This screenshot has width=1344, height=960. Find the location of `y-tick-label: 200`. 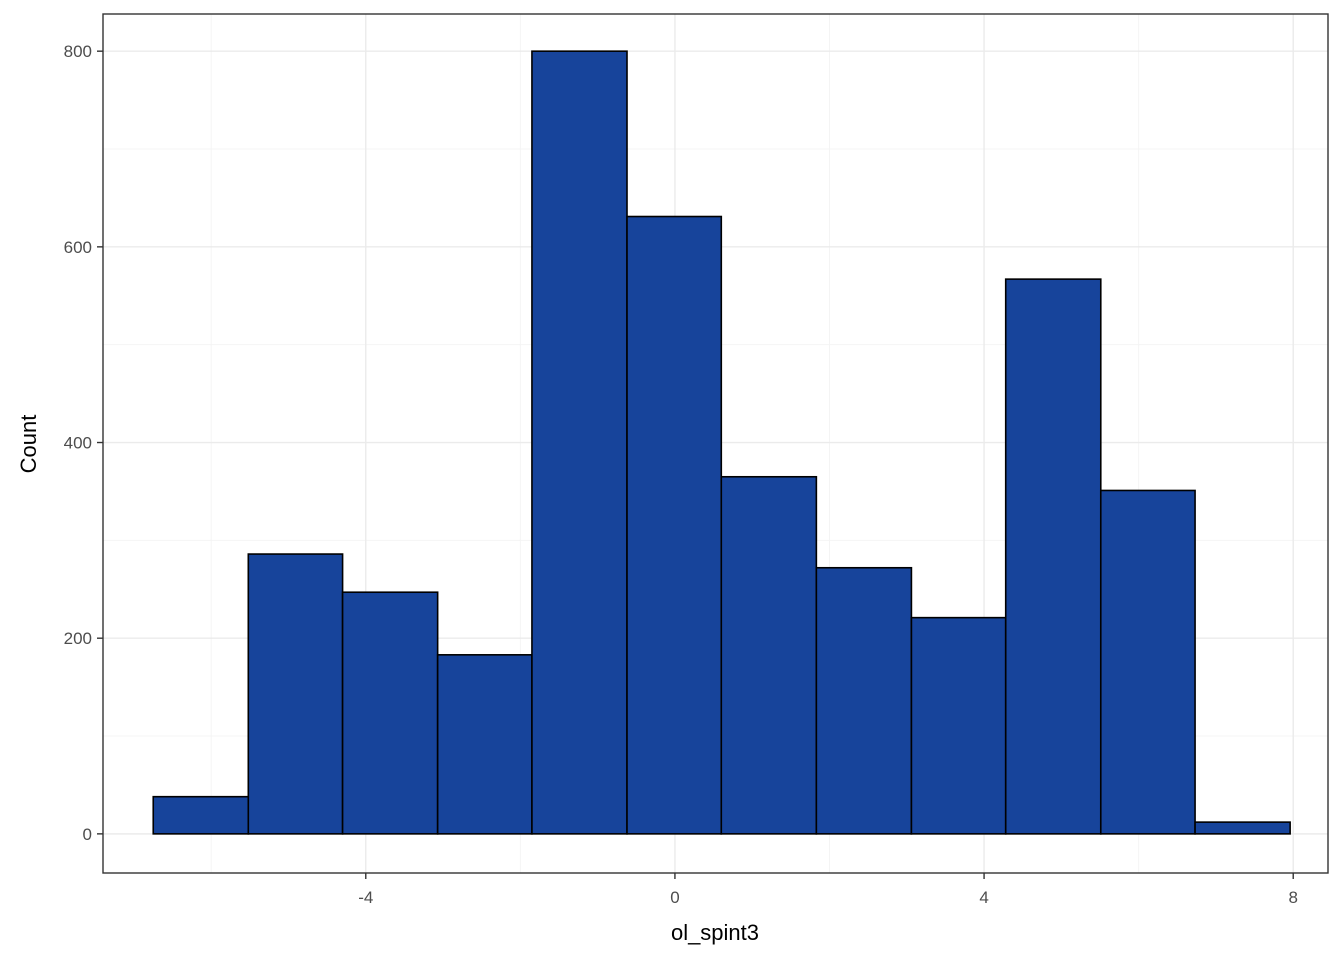

y-tick-label: 200 is located at coordinates (78, 638).